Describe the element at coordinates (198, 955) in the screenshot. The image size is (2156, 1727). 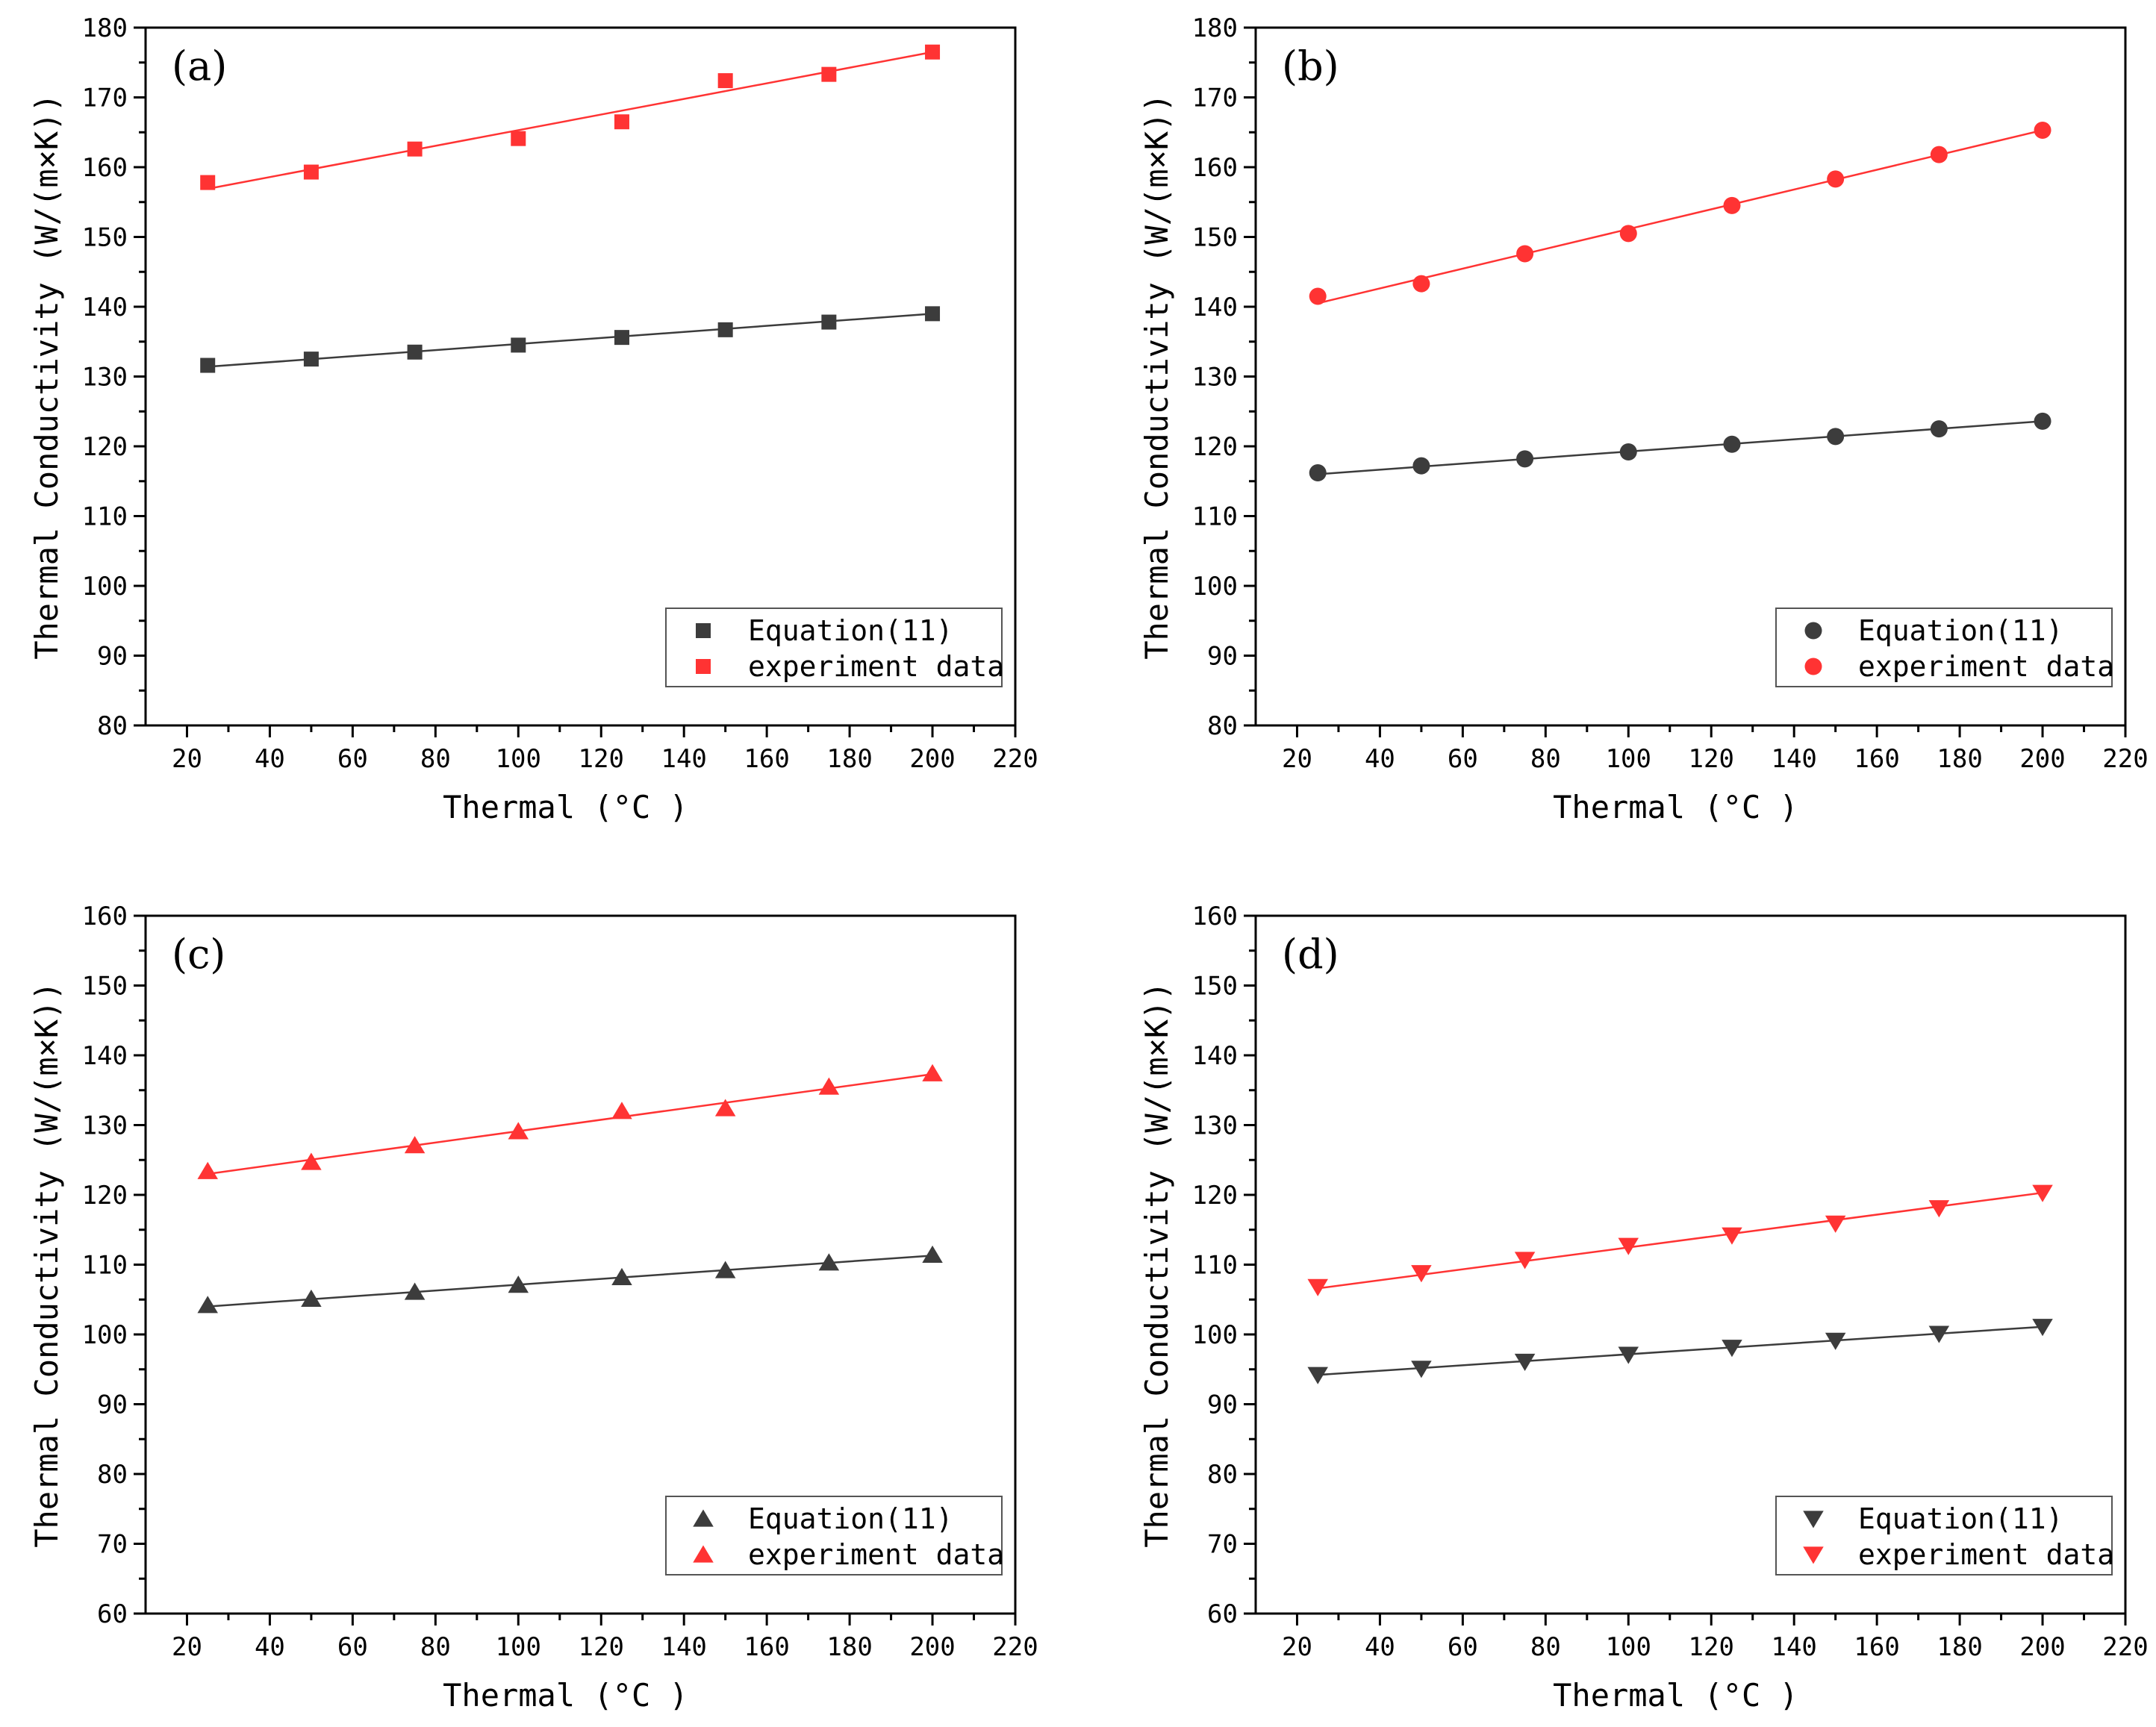
I see `panel-label: (c)` at that location.